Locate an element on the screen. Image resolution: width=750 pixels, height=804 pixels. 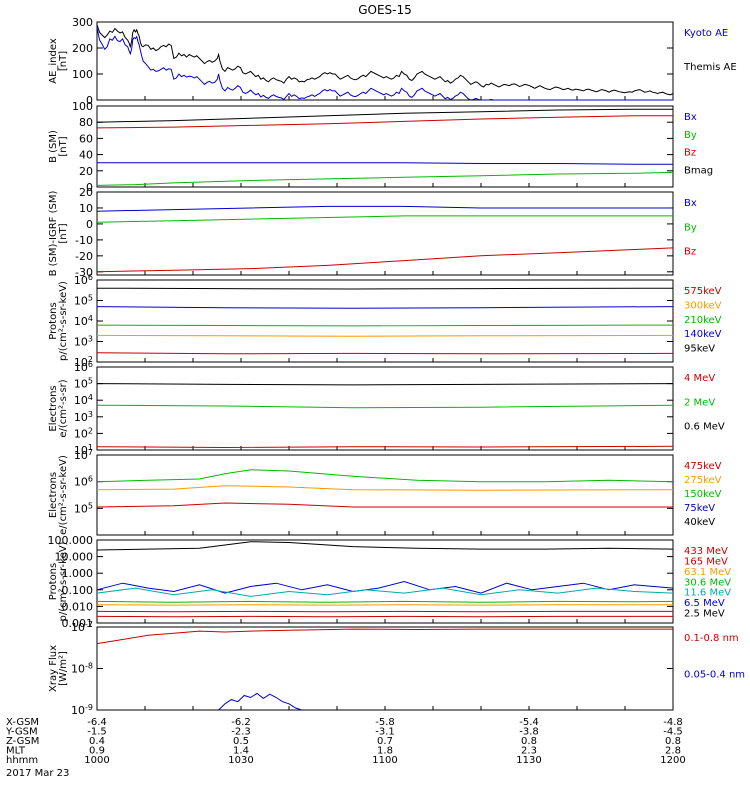
y-tick-label: 10² is located at coordinates (83, 433).